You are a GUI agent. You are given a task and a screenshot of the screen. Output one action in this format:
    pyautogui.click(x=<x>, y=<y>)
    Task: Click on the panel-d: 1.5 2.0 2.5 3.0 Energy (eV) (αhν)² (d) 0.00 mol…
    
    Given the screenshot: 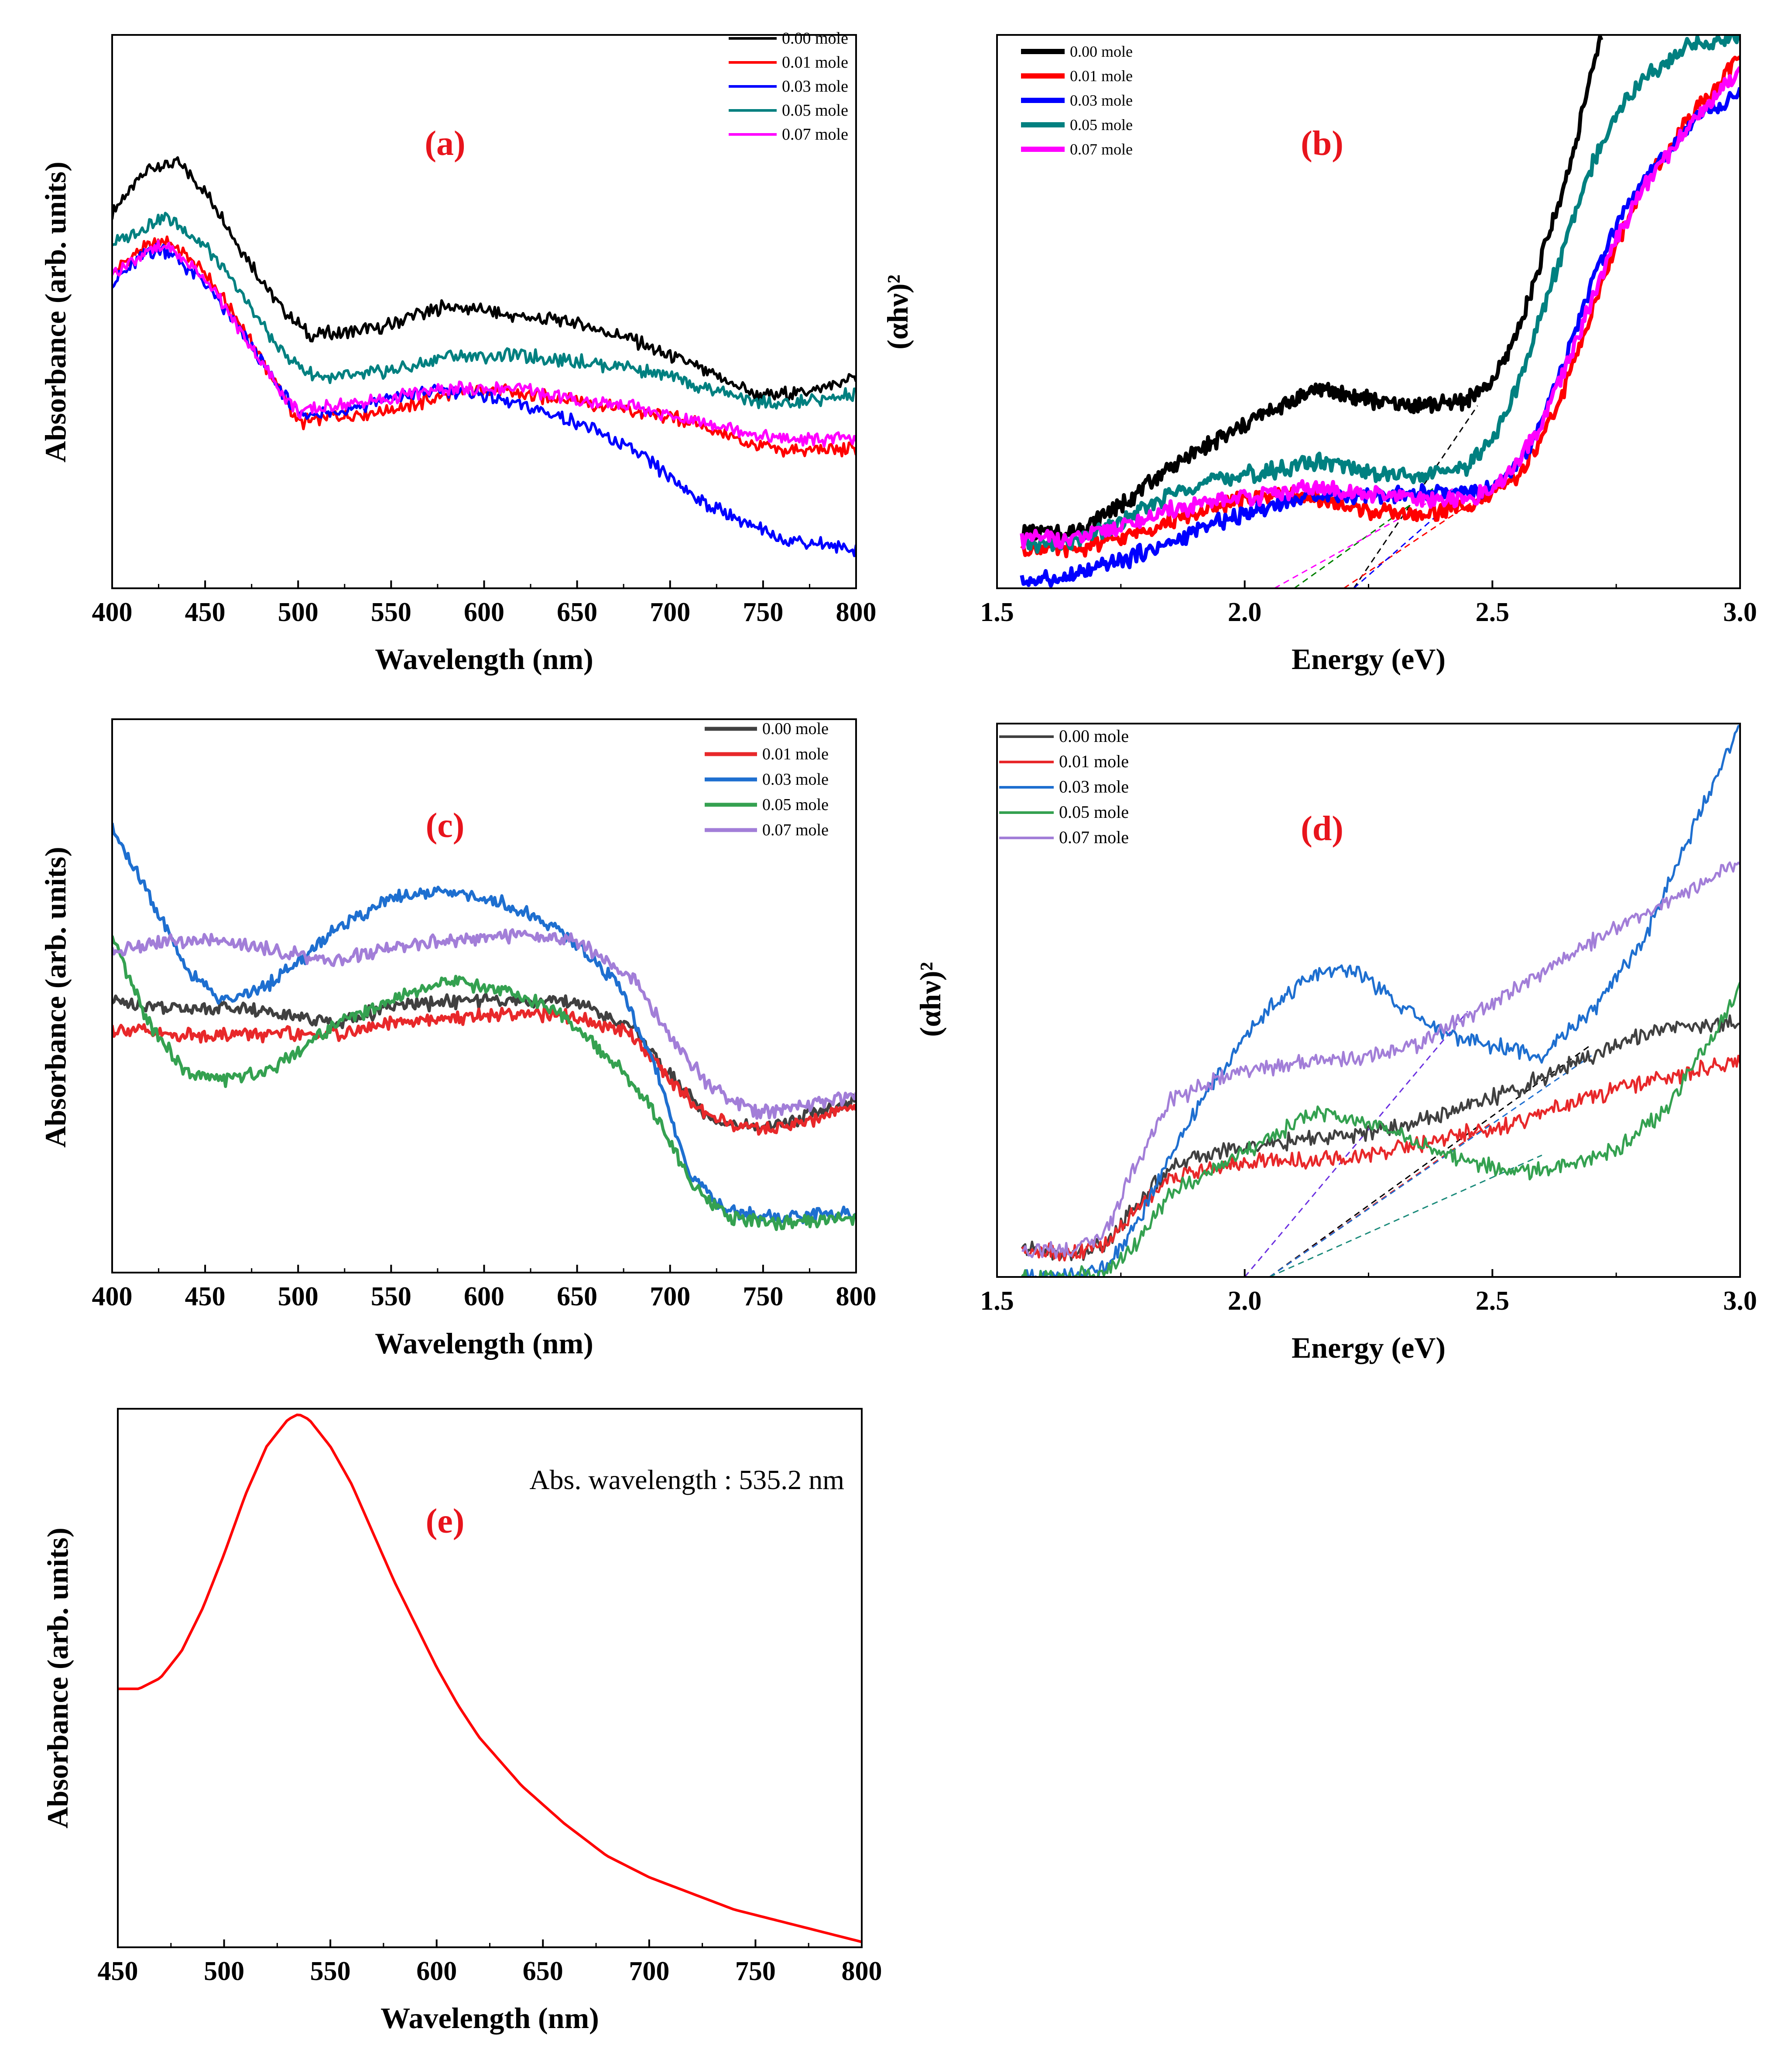 What is the action you would take?
    pyautogui.click(x=1335, y=1043)
    